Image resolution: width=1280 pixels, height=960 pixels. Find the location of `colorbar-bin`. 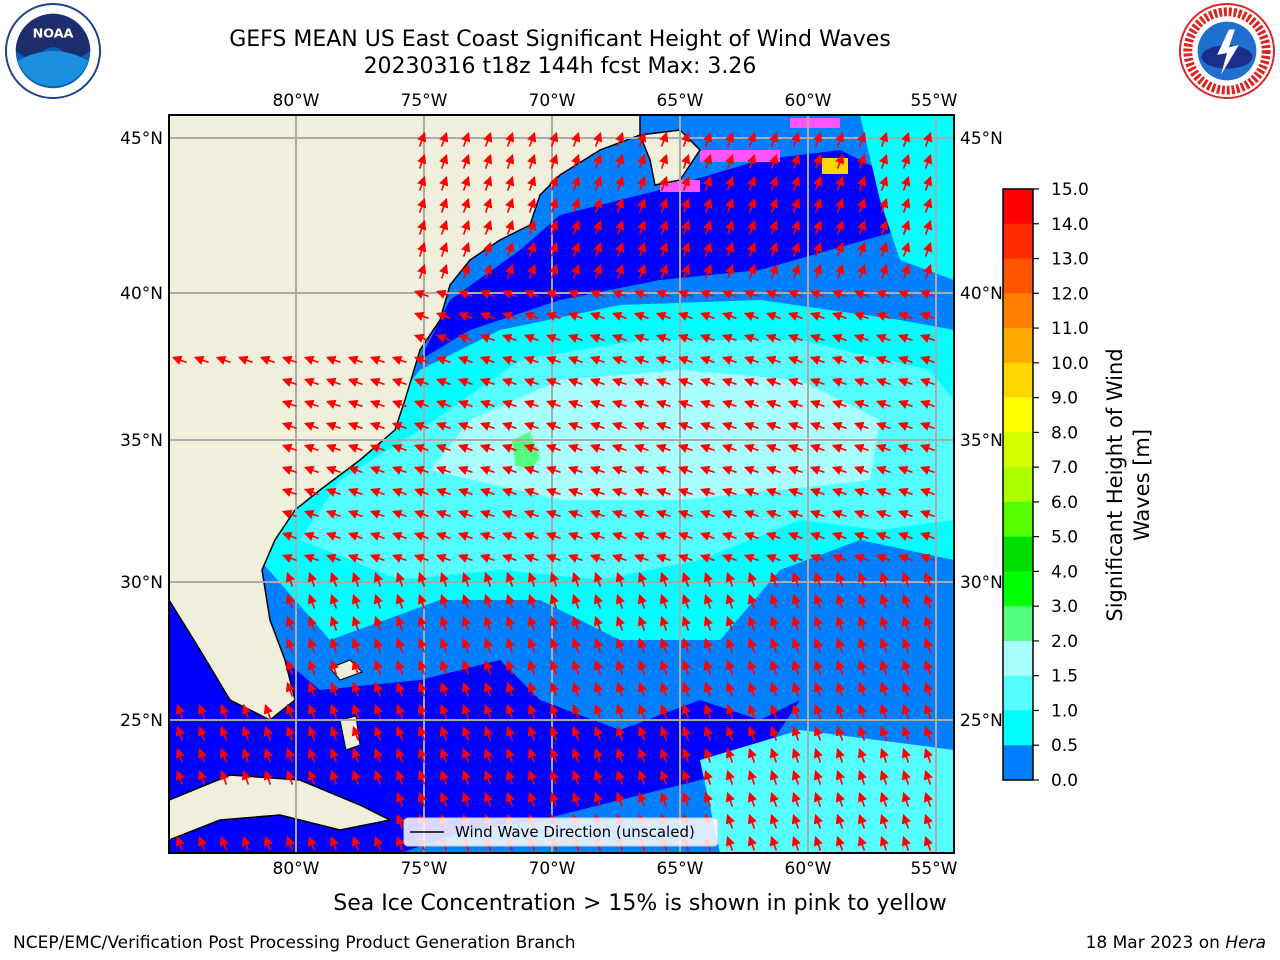

colorbar-bin is located at coordinates (1018, 207).